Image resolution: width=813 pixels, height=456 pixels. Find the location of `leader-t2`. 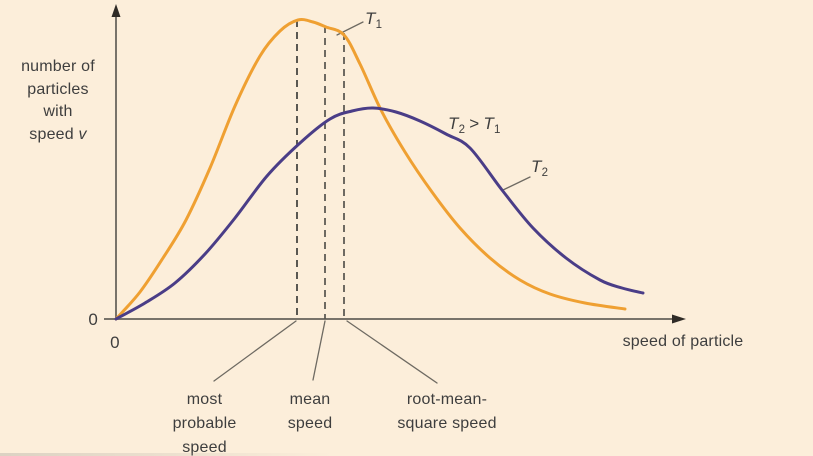

leader-t2 is located at coordinates (516, 183).